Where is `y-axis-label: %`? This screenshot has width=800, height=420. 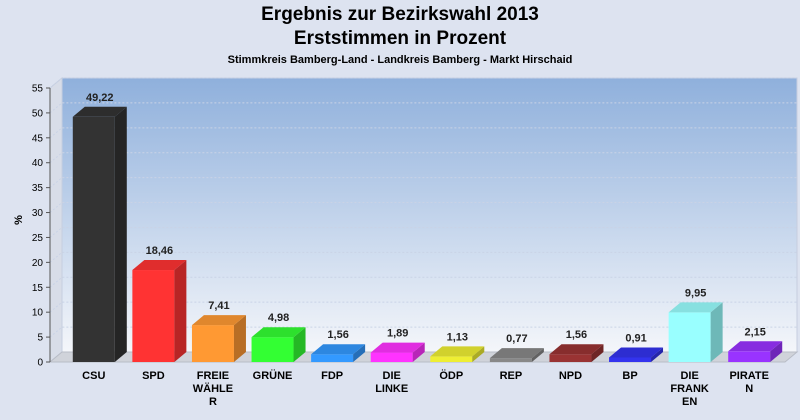
y-axis-label: % is located at coordinates (19, 220).